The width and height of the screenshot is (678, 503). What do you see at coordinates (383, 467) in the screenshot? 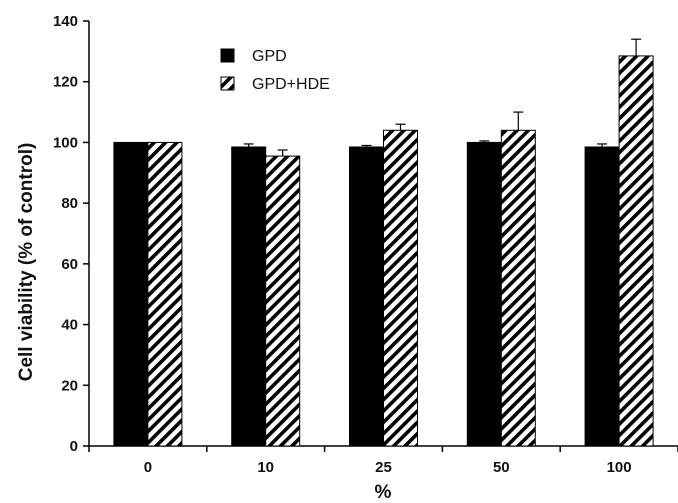
I see `x-tick-label: 25` at bounding box center [383, 467].